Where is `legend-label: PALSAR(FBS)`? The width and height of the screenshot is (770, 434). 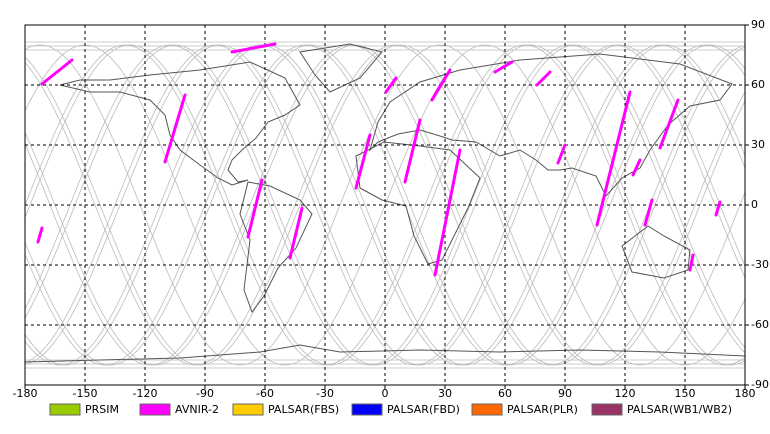 legend-label: PALSAR(FBS) is located at coordinates (303, 409).